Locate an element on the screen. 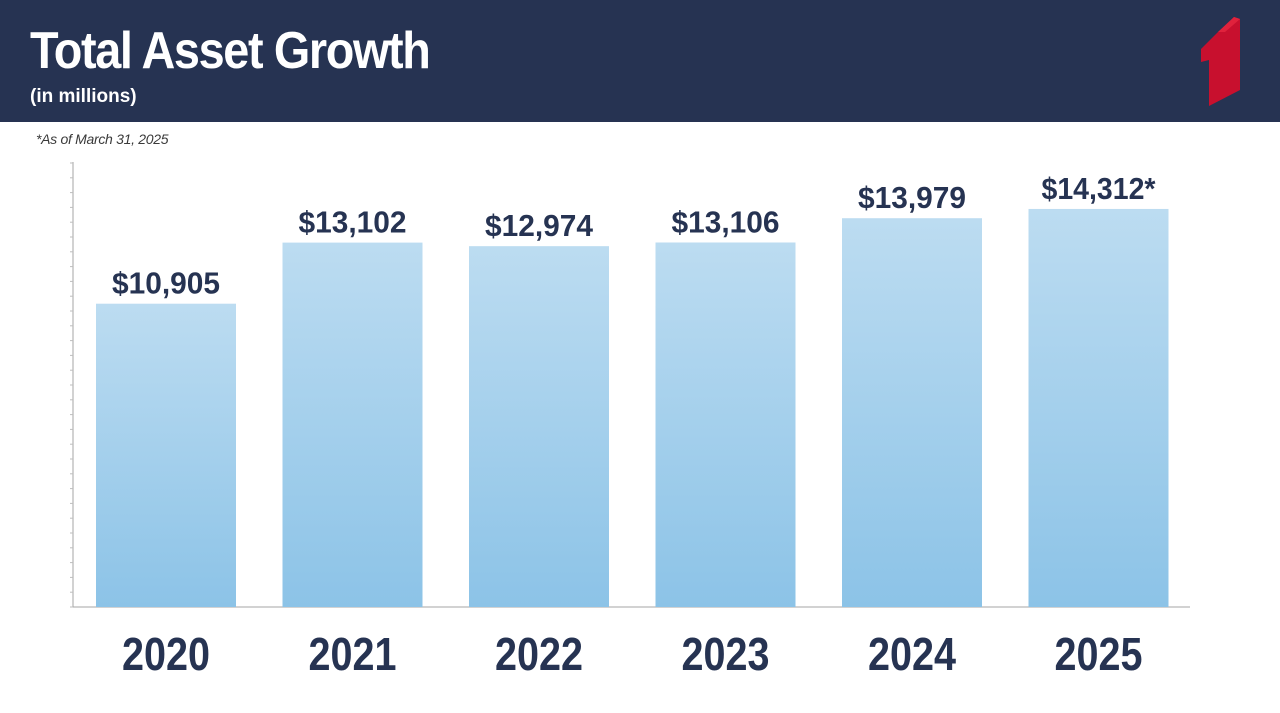 The width and height of the screenshot is (1280, 713). bar-2021 is located at coordinates (352, 424).